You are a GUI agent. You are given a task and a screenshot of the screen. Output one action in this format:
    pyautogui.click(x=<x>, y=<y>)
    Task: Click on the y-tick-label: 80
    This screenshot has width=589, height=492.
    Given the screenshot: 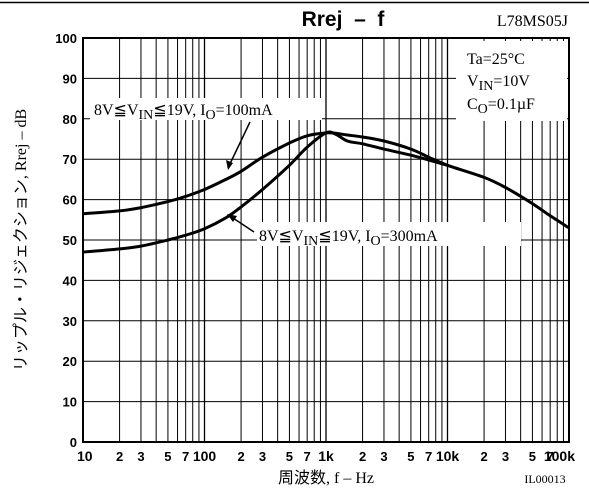 What is the action you would take?
    pyautogui.click(x=70, y=119)
    